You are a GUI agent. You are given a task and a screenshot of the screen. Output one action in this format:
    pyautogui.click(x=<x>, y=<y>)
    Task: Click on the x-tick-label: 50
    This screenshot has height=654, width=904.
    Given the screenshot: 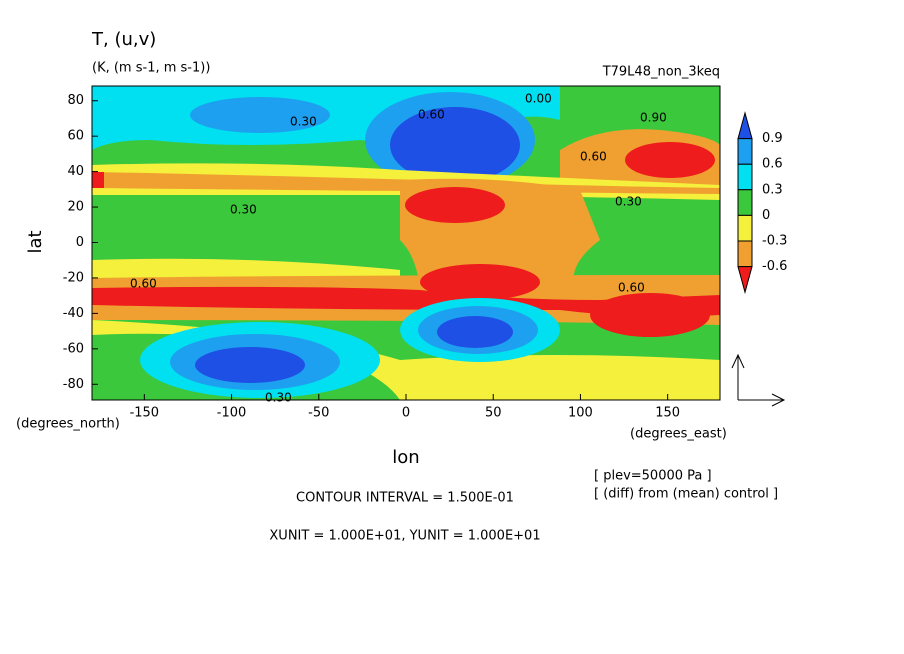 What is the action you would take?
    pyautogui.click(x=493, y=413)
    